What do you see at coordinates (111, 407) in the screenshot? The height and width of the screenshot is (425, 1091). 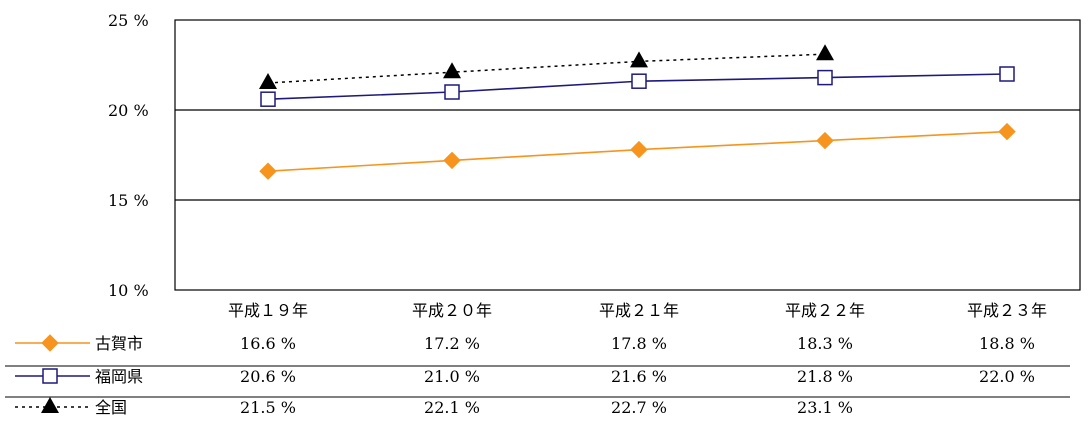 I see `series-name-label: 全国` at bounding box center [111, 407].